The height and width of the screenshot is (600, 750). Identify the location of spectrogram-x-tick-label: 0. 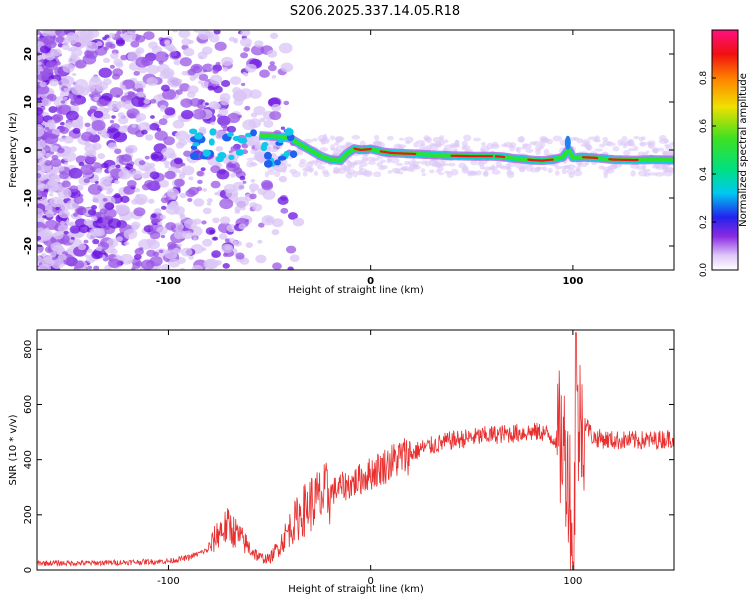
(370, 281).